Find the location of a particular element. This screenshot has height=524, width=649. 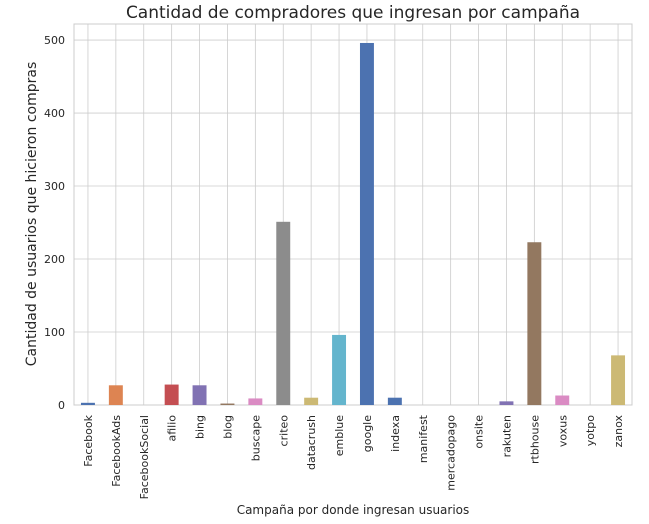

bar-voxus is located at coordinates (562, 400).